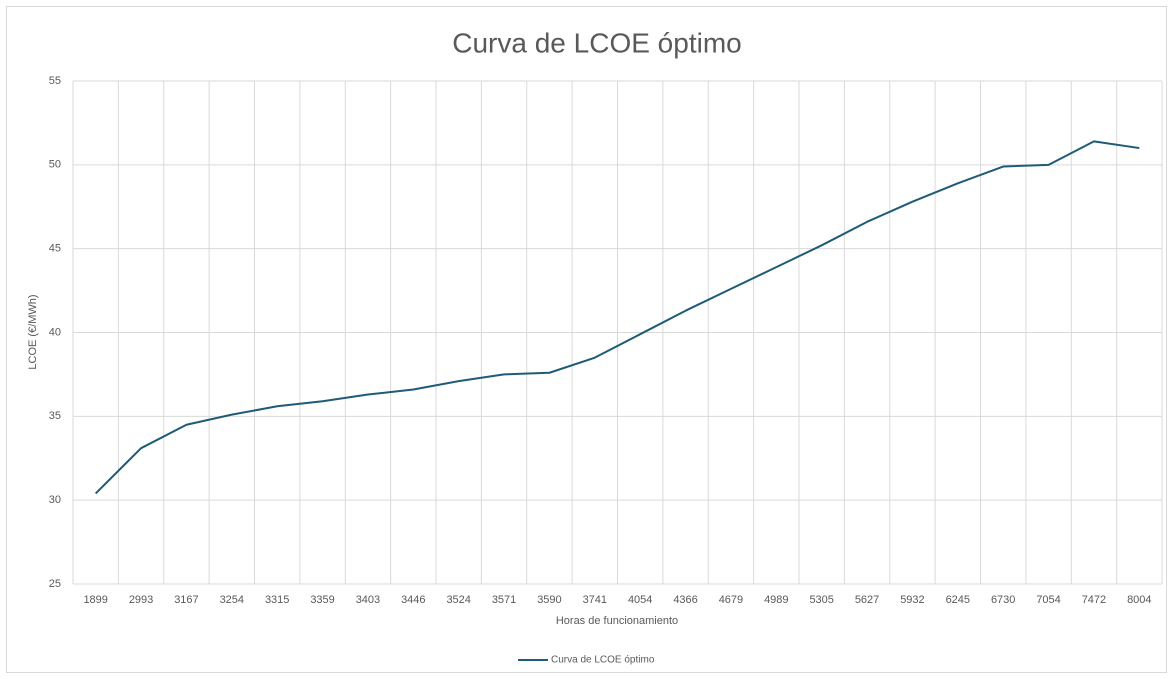  Describe the element at coordinates (55, 584) in the screenshot. I see `y-tick-label: 25` at that location.